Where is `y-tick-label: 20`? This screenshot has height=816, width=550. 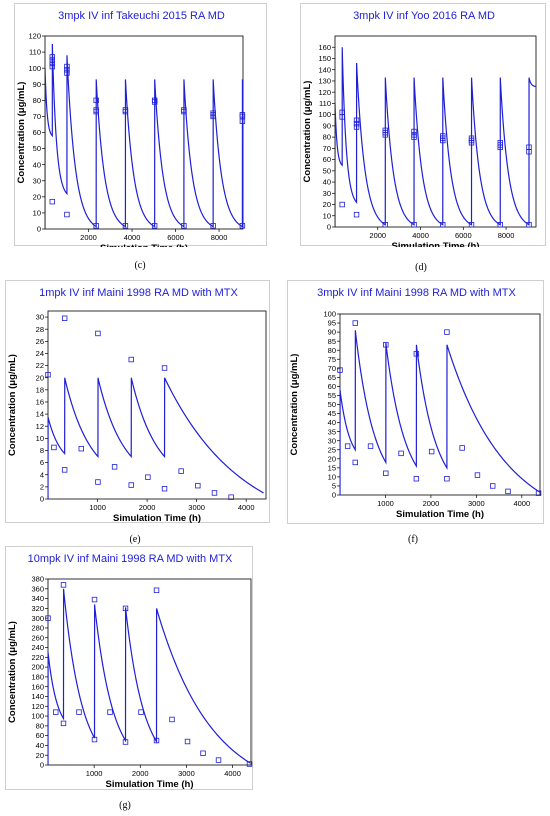
y-tick-label: 20 is located at coordinates (332, 458).